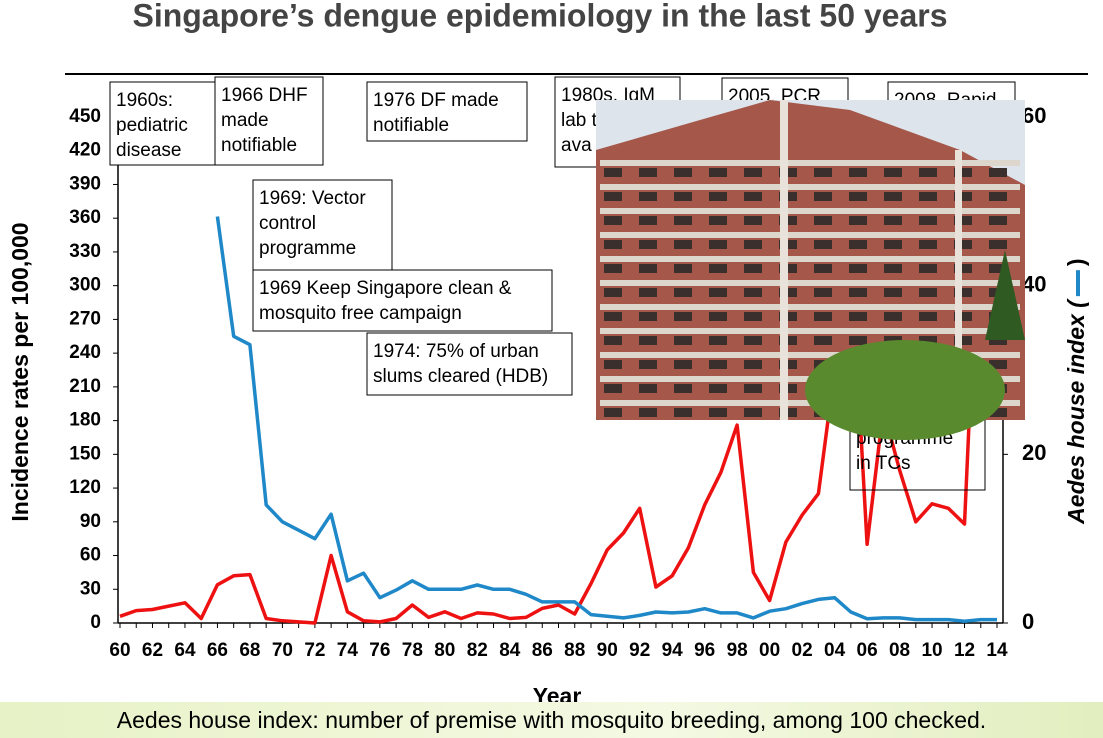 This screenshot has width=1103, height=738. Describe the element at coordinates (314, 650) in the screenshot. I see `x-tick-label: 72` at that location.